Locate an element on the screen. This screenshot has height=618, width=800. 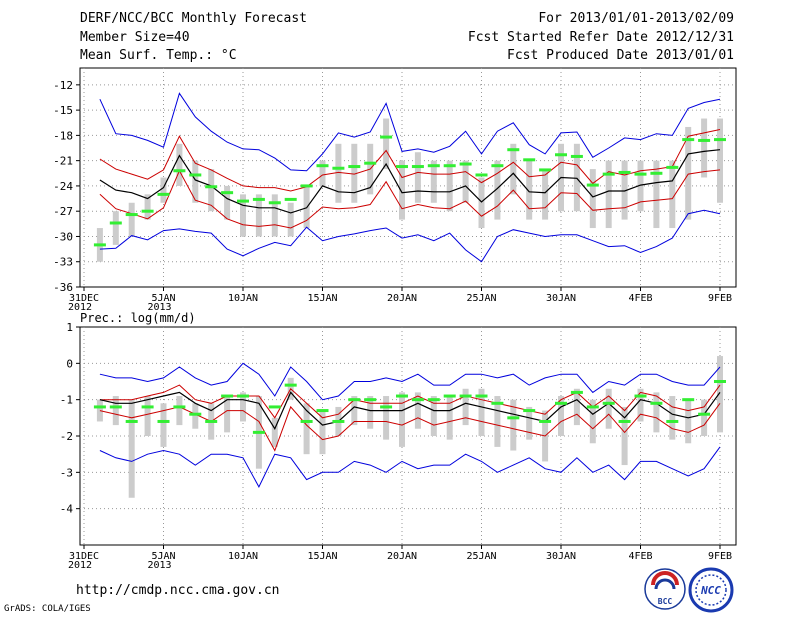
y-tick-label: -18 is located at coordinates (63, 135).